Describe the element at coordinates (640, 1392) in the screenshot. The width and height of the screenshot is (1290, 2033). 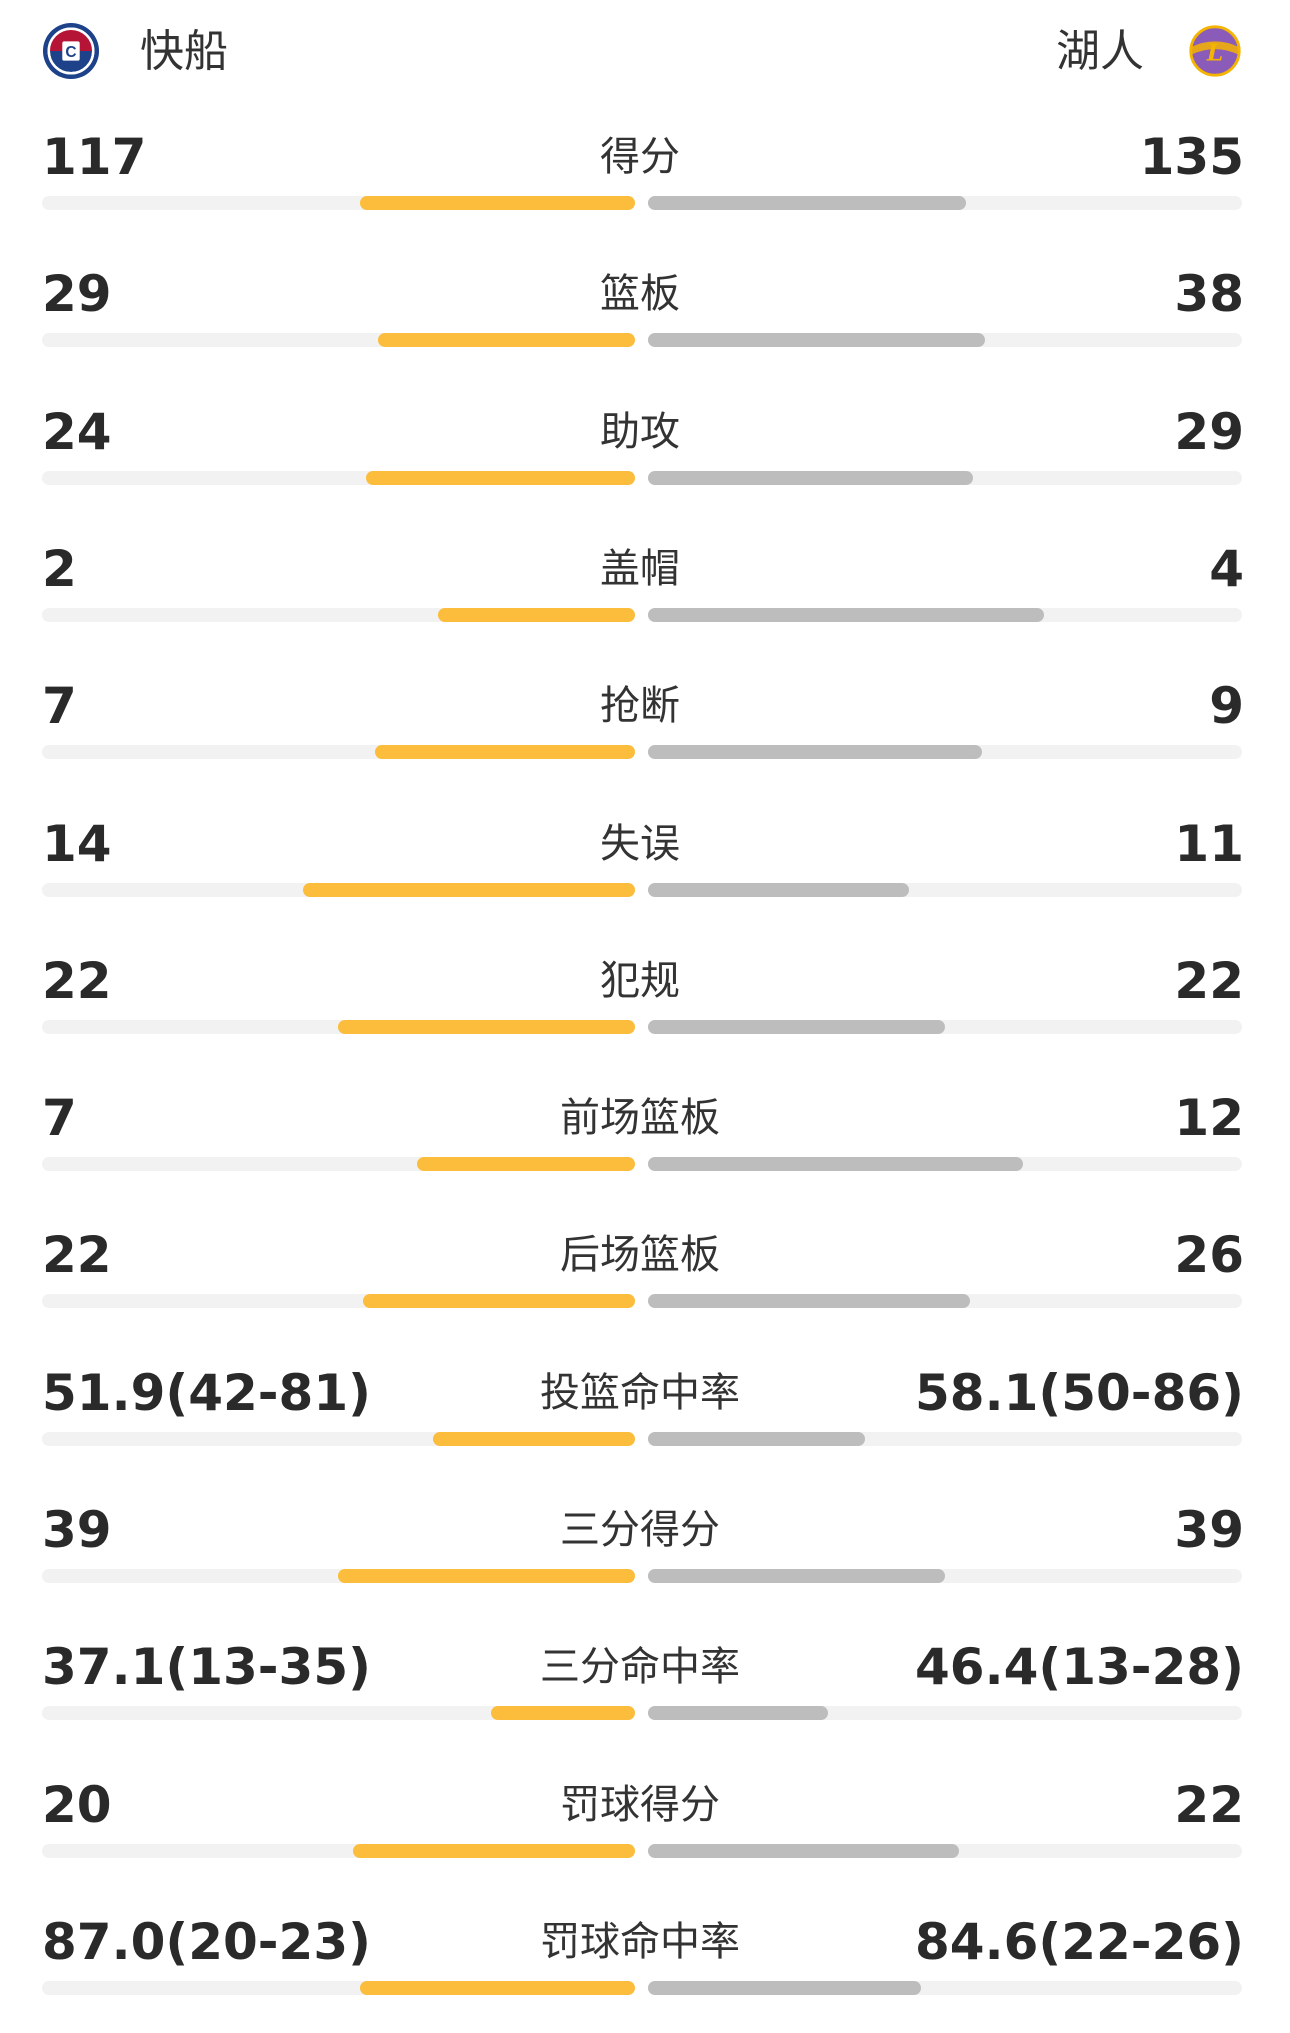
I see `stat-label: 投篮命中率` at that location.